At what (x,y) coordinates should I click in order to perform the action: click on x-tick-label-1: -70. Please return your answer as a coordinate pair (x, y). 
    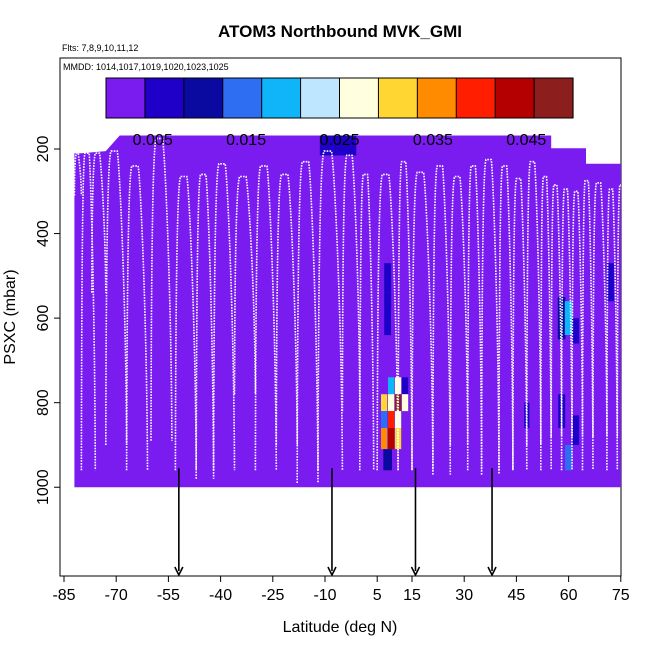
    Looking at the image, I should click on (116, 595).